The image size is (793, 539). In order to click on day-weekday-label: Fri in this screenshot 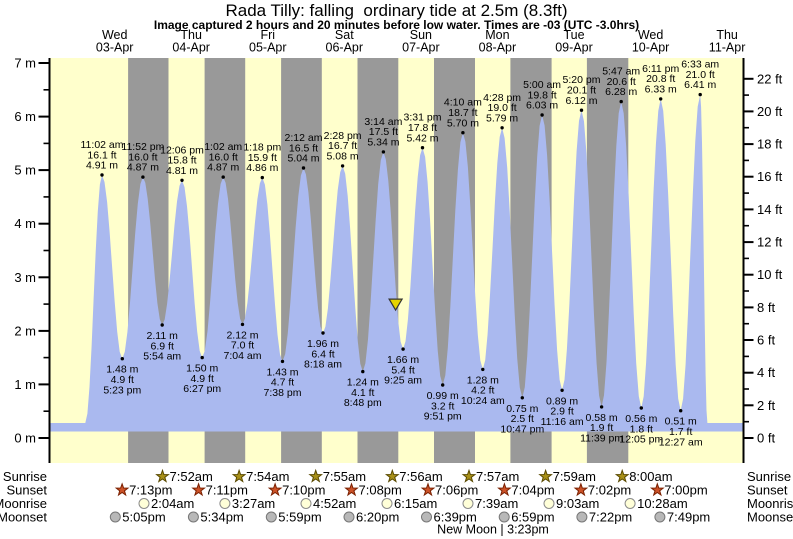, I will do `click(268, 35)`.